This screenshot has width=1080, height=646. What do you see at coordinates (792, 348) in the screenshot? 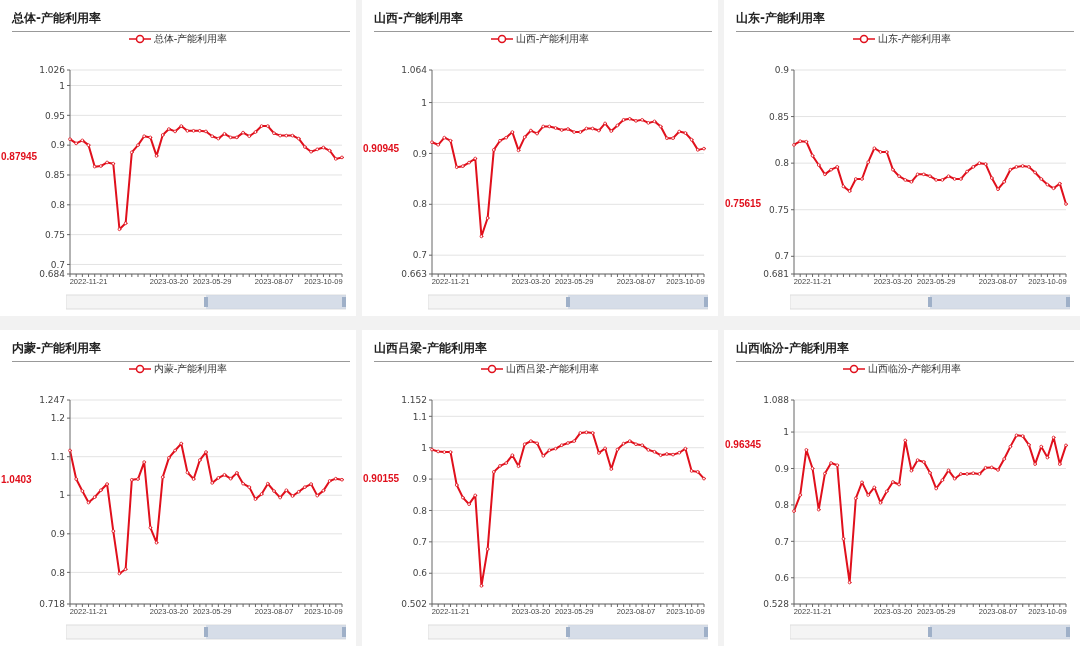
I see `chart-title: 山西临汾-产能利用率` at bounding box center [792, 348].